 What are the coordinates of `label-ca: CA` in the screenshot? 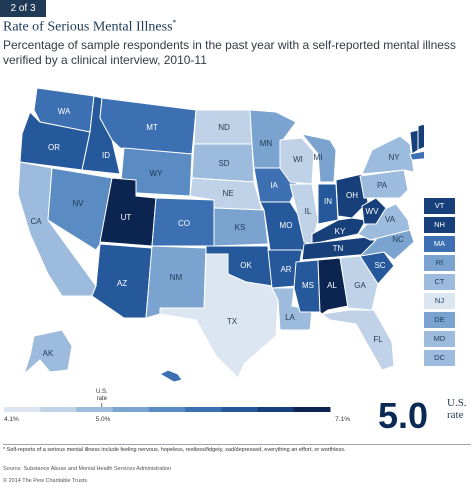 It's located at (36, 221).